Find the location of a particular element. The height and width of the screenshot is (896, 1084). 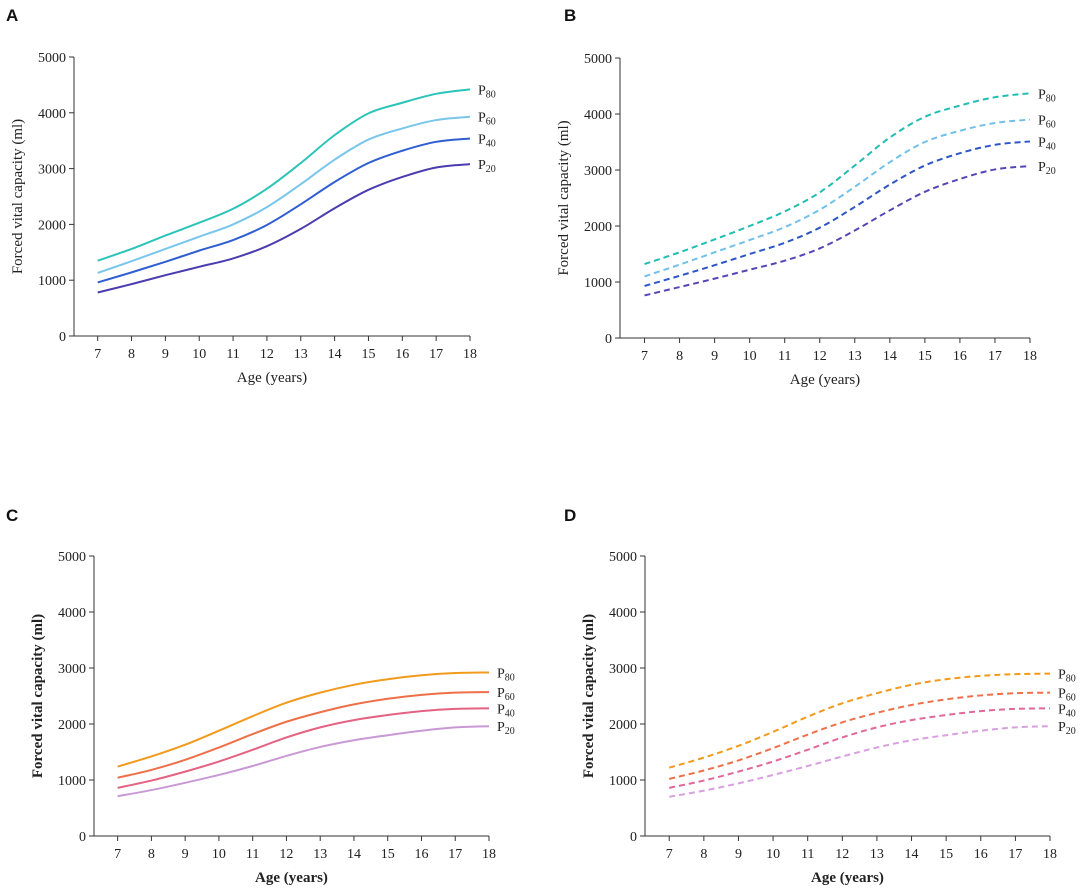

panel-label: A is located at coordinates (12, 15).